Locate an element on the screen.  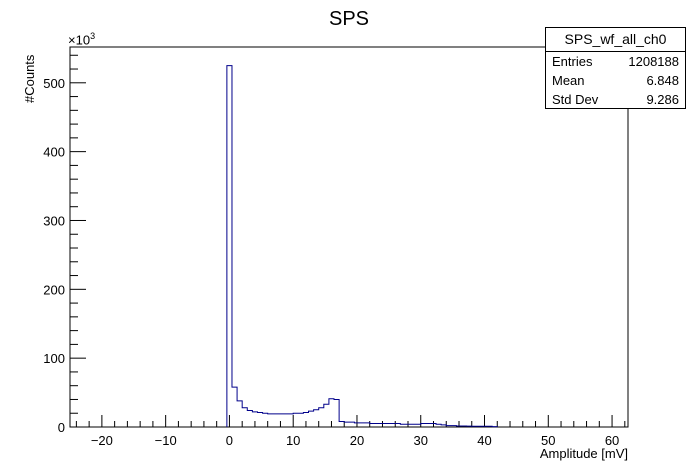
x-tick-label: −20 is located at coordinates (102, 440).